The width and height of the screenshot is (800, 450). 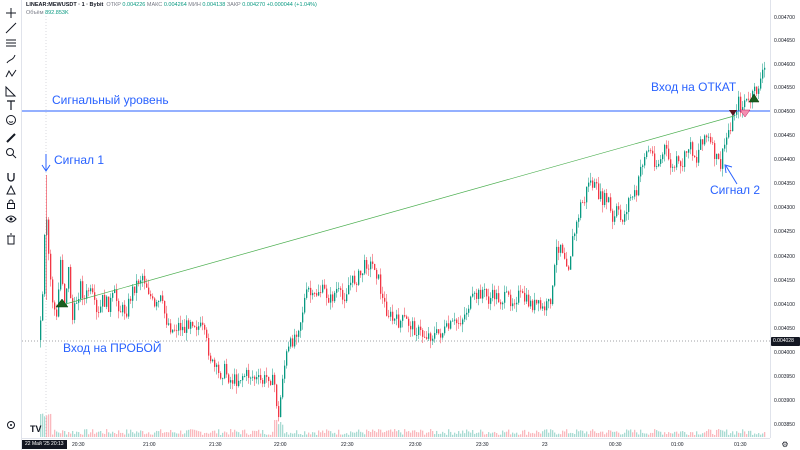 What do you see at coordinates (11, 13) in the screenshot?
I see `crosshair-icon` at bounding box center [11, 13].